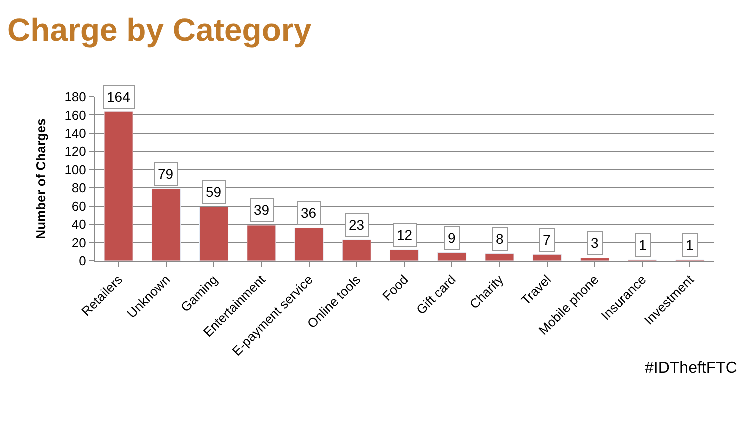 Image resolution: width=754 pixels, height=423 pixels. Describe the element at coordinates (75, 97) in the screenshot. I see `y-tick-label: 180` at that location.